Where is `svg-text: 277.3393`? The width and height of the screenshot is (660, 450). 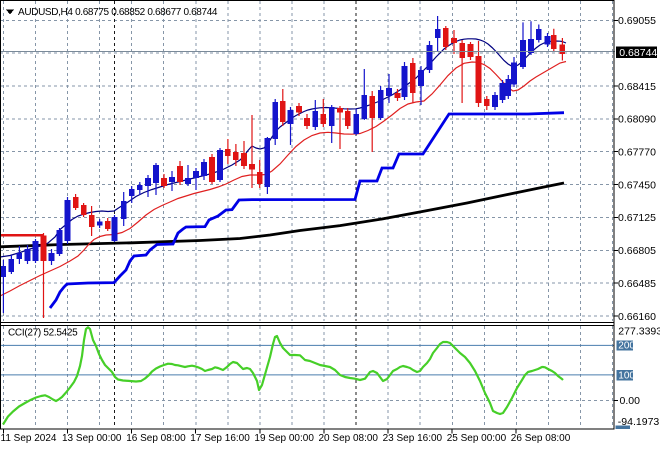
svg-text: 277.3393 is located at coordinates (639, 331).